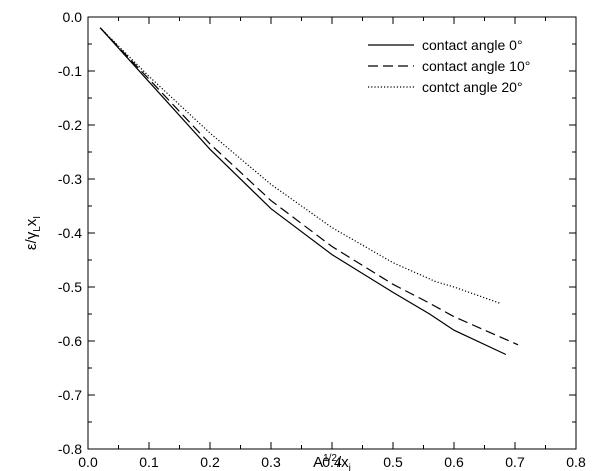 Image resolution: width=599 pixels, height=471 pixels. I want to click on x-tick-label: 0.0, so click(88, 462).